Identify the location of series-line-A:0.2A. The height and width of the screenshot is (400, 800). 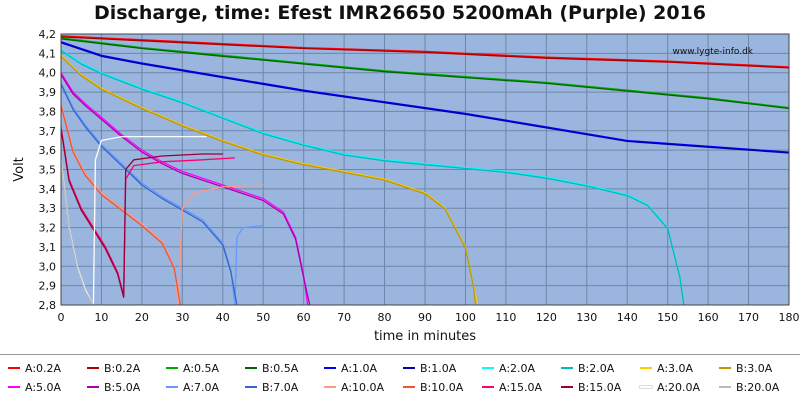
(425, 51).